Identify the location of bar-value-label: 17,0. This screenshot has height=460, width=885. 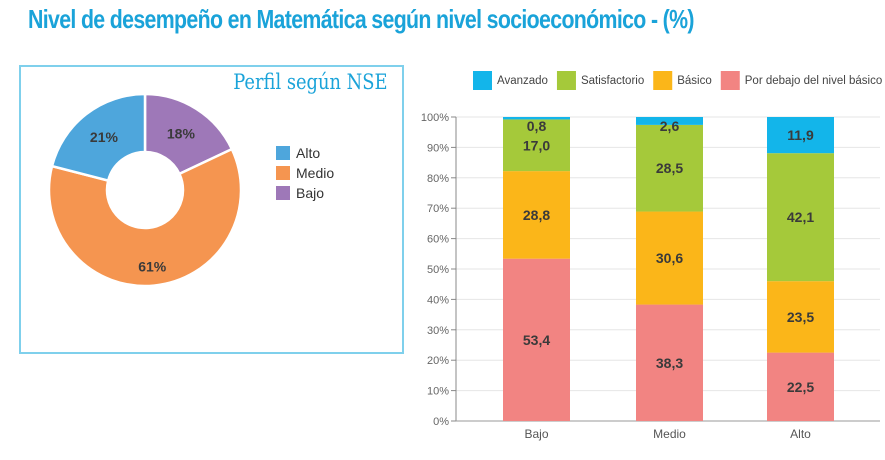
(536, 145).